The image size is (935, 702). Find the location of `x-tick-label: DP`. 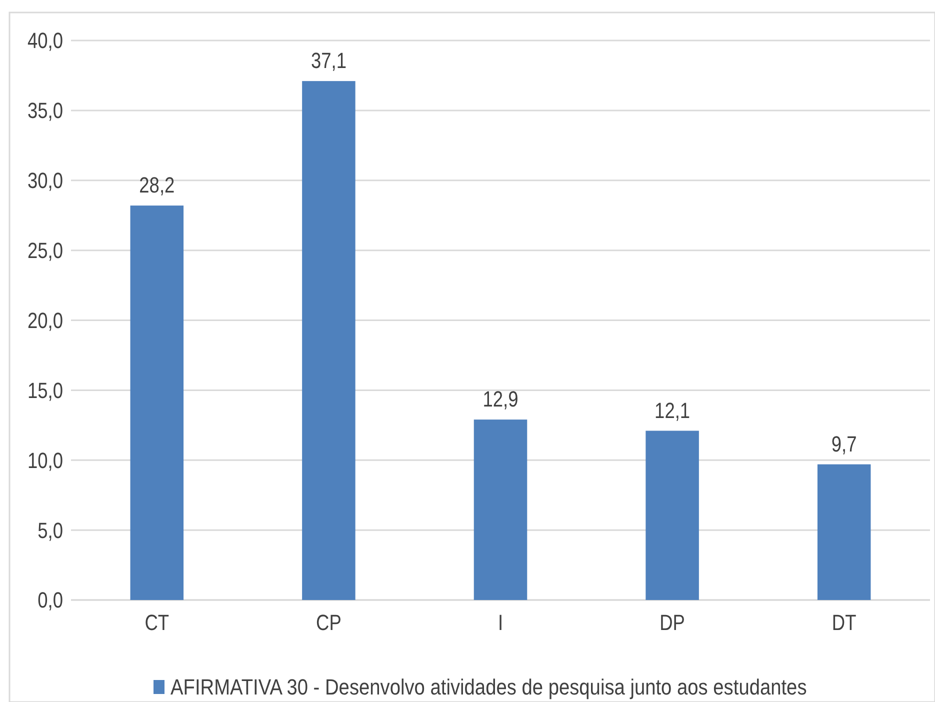

x-tick-label: DP is located at coordinates (672, 624).